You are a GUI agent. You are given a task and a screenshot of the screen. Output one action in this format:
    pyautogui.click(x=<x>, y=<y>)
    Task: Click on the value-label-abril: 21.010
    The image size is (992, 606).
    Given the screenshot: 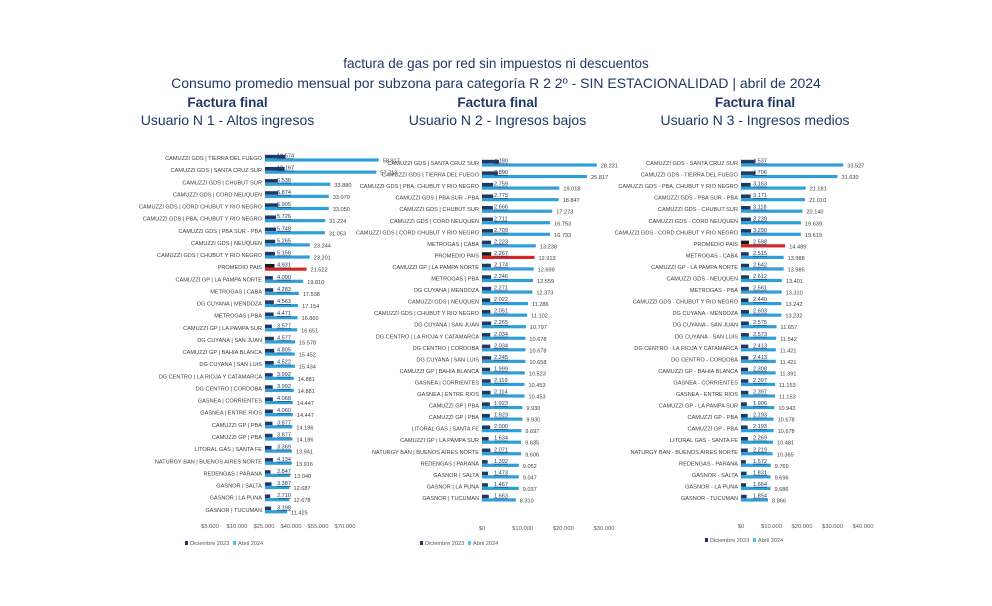 What is the action you would take?
    pyautogui.click(x=817, y=201)
    